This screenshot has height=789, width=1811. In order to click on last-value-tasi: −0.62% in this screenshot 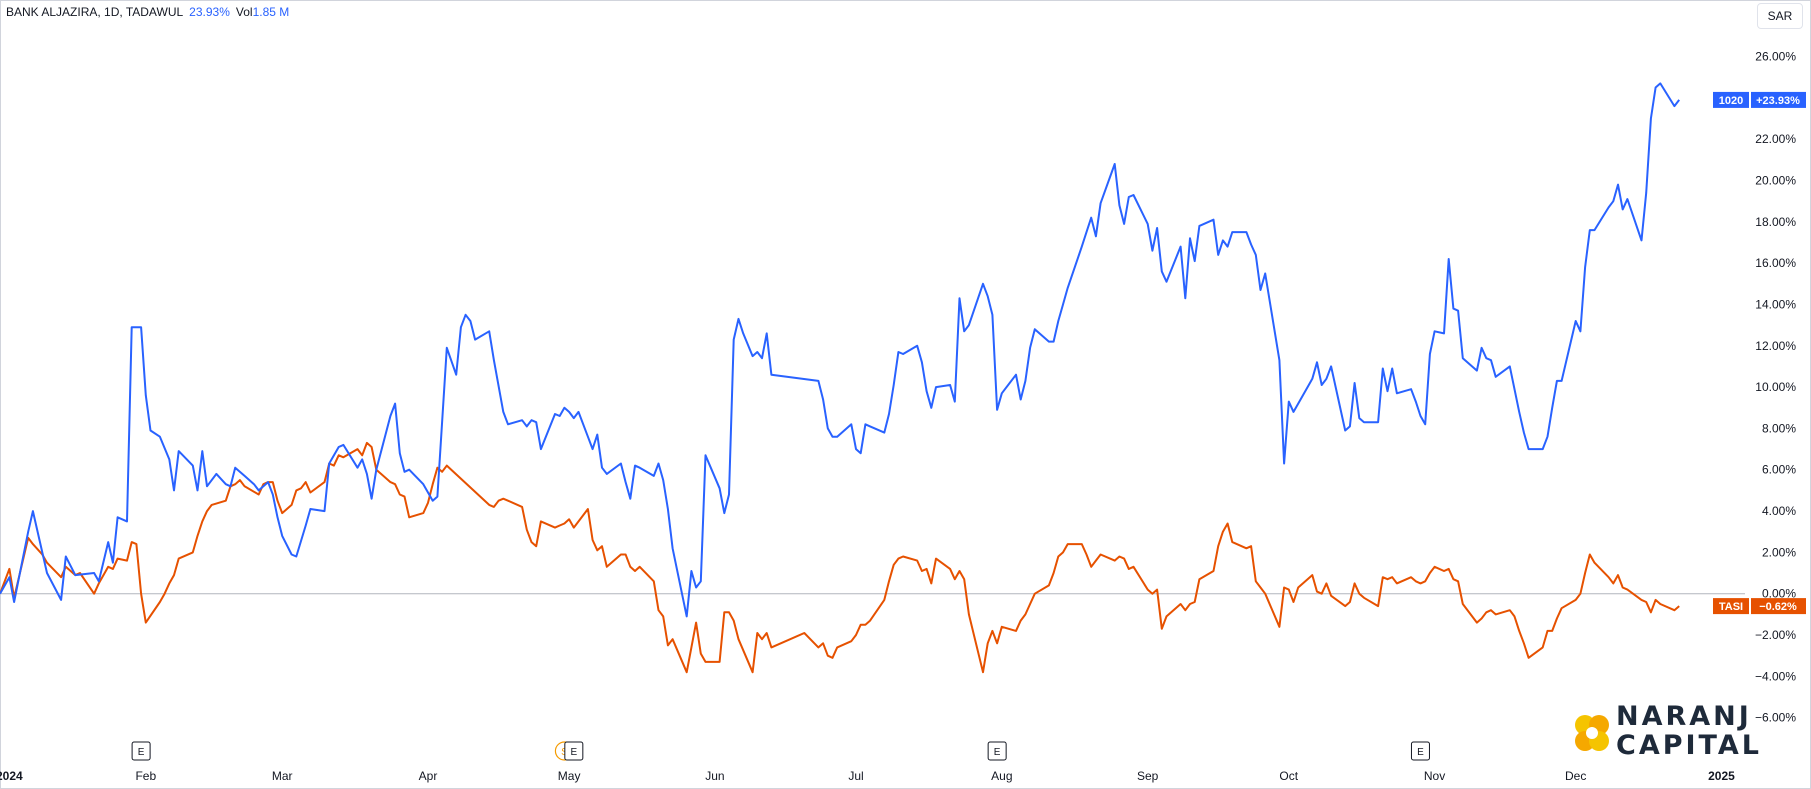, I will do `click(1778, 607)`.